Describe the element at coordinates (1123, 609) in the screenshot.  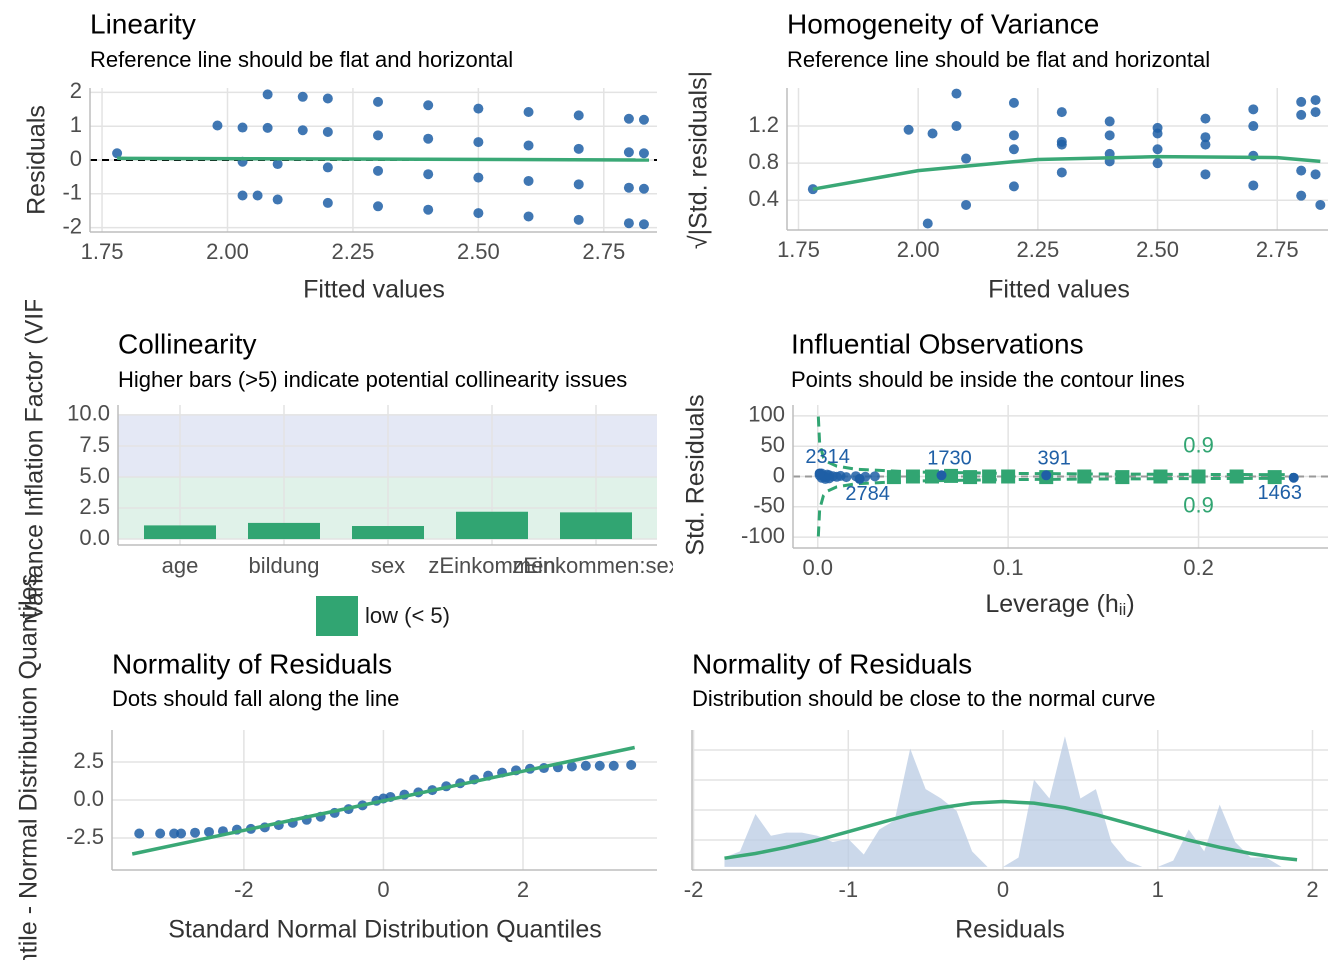
I see `x-axis-label-subscript: ii` at that location.